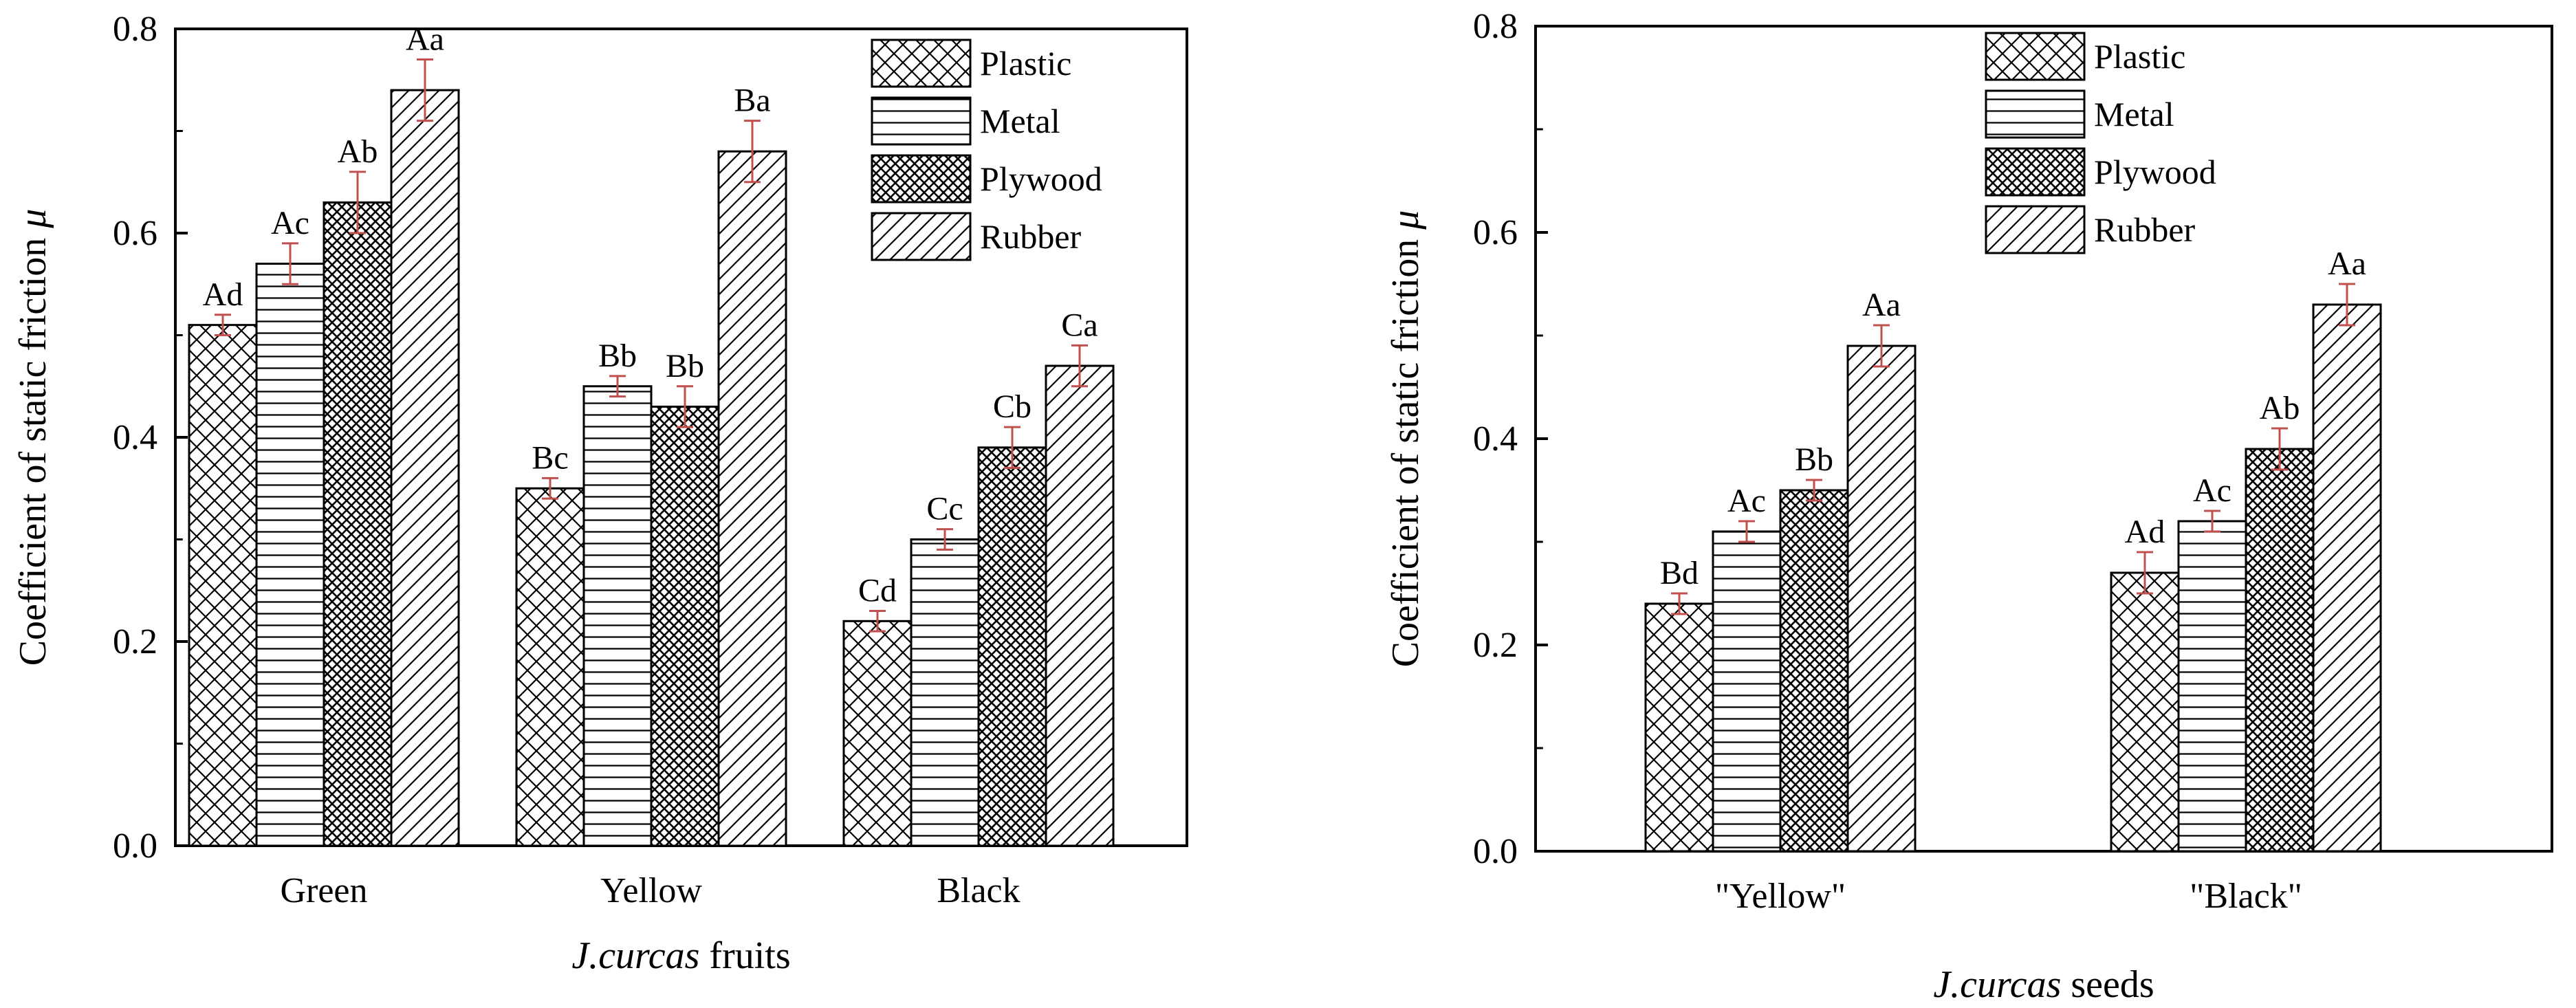  What do you see at coordinates (752, 101) in the screenshot?
I see `significance-label: Ba` at bounding box center [752, 101].